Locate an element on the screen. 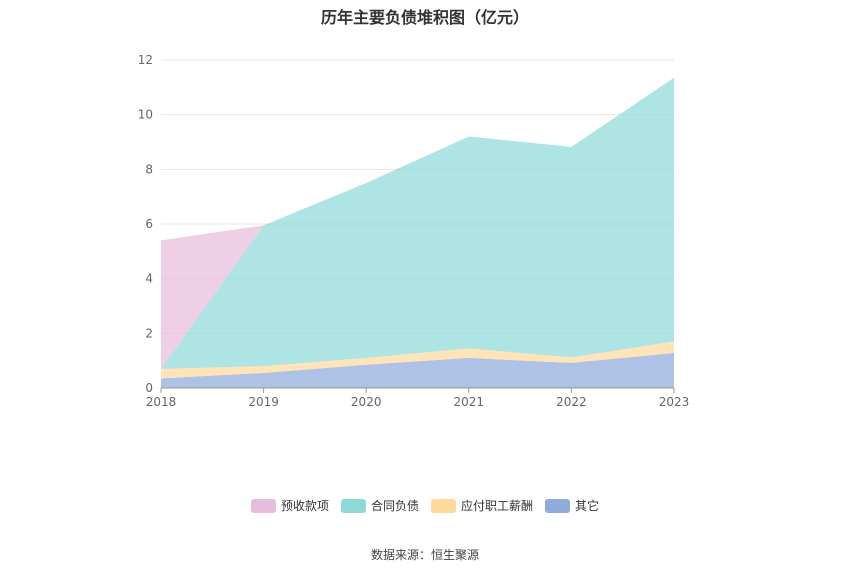 The height and width of the screenshot is (575, 850). legend-item: 预收款项 is located at coordinates (289, 505).